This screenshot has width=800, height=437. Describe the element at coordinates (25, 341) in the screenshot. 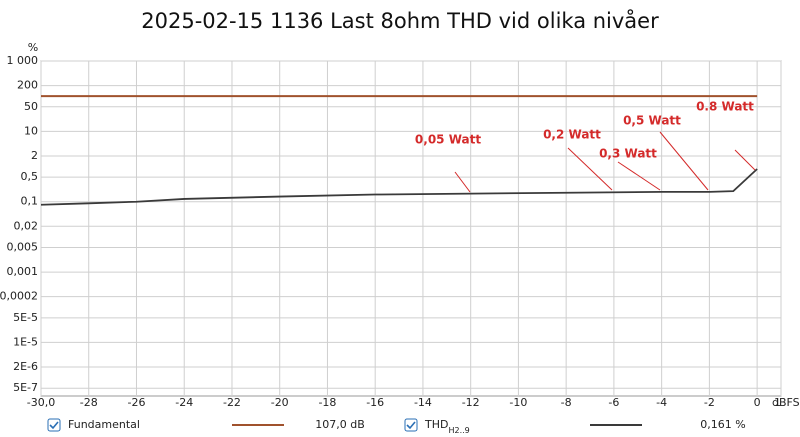

I see `y-tick-label: 1E-5` at that location.